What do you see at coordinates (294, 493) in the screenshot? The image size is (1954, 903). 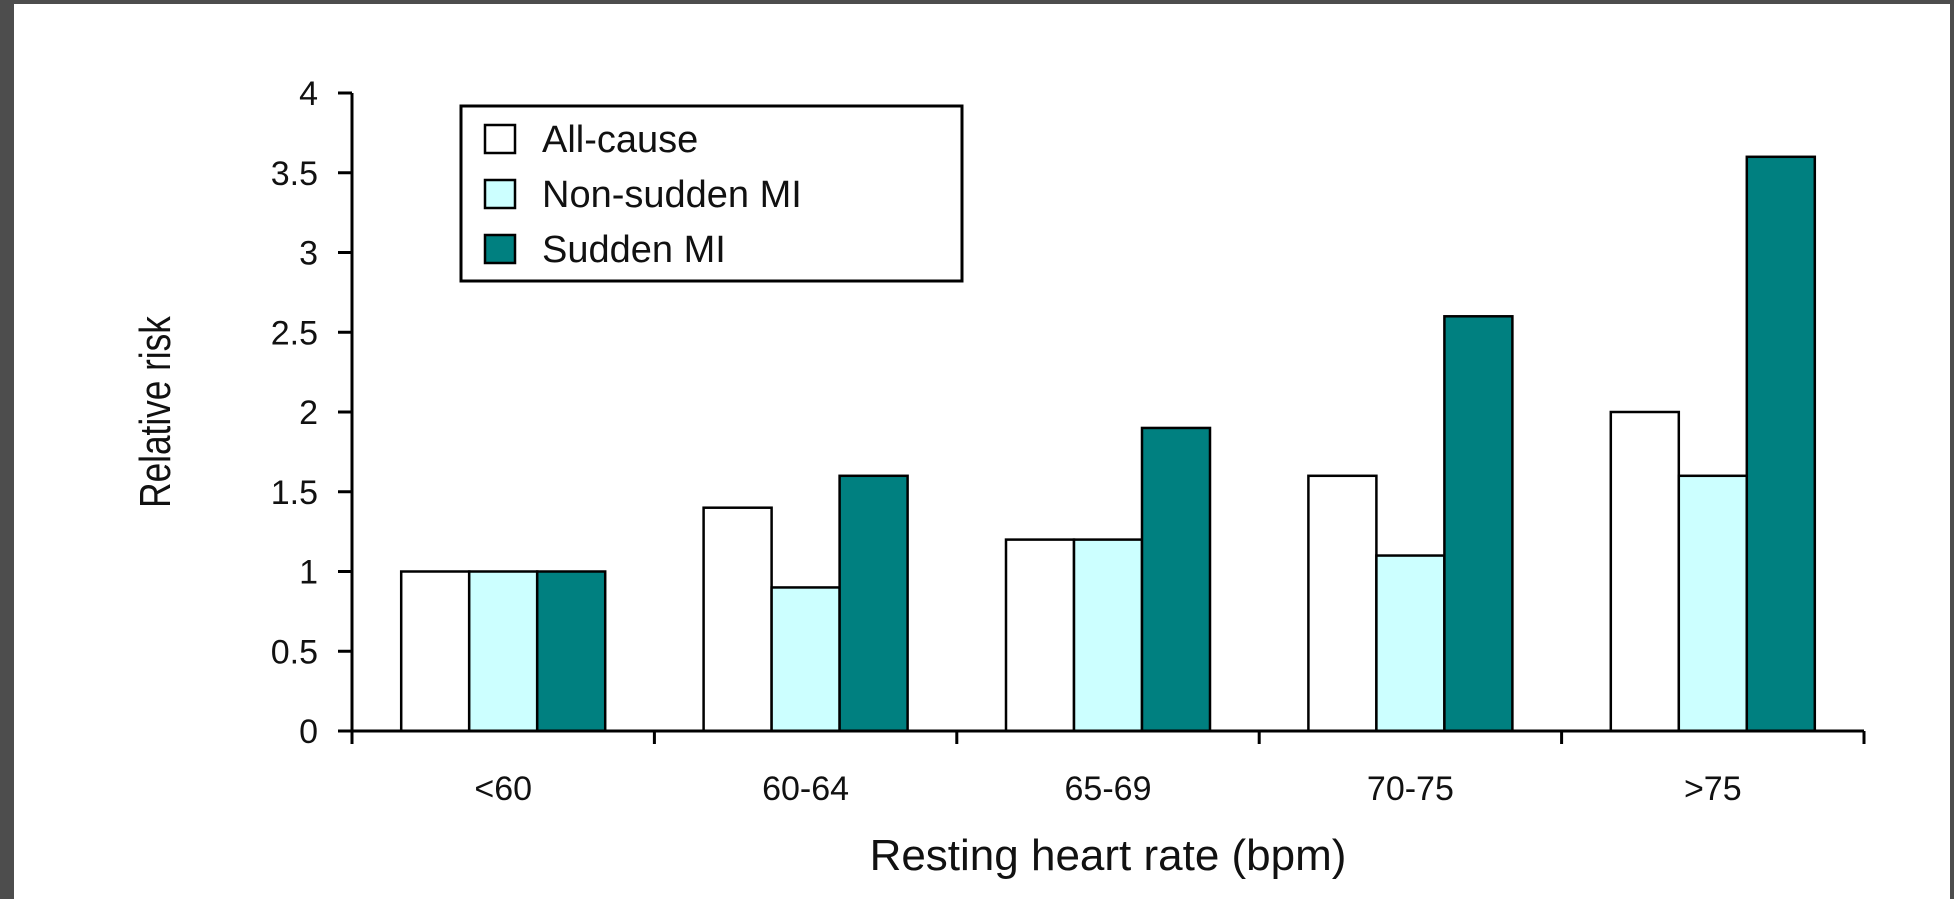 I see `y-tick-label: 1.5` at bounding box center [294, 493].